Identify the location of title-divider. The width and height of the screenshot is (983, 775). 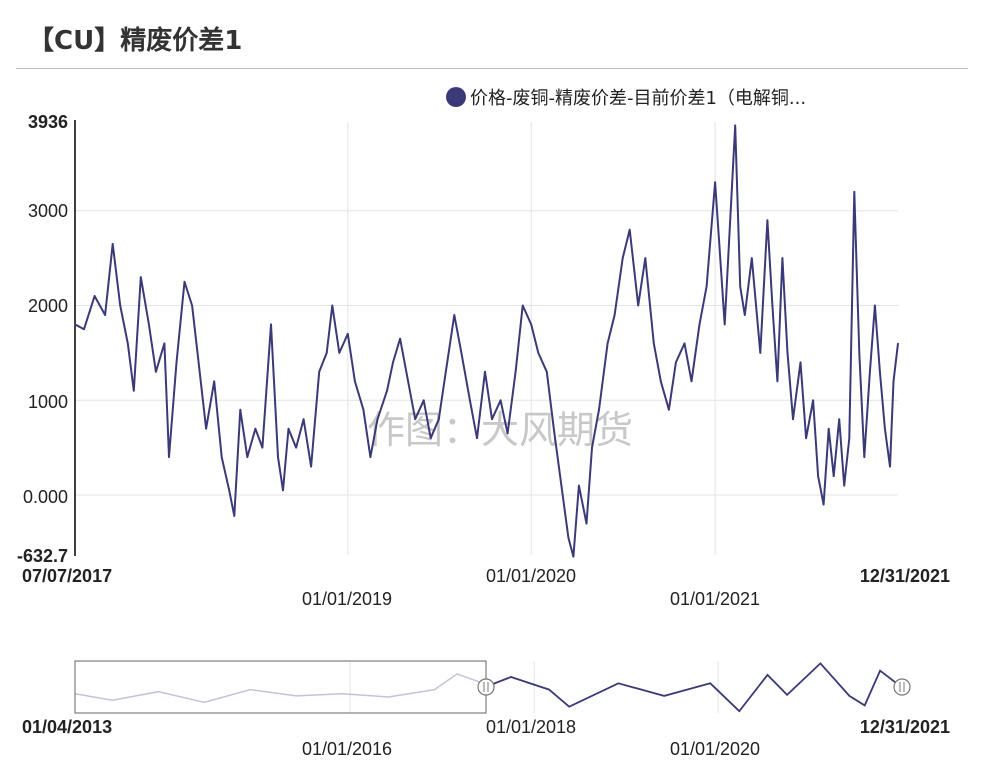
(492, 68).